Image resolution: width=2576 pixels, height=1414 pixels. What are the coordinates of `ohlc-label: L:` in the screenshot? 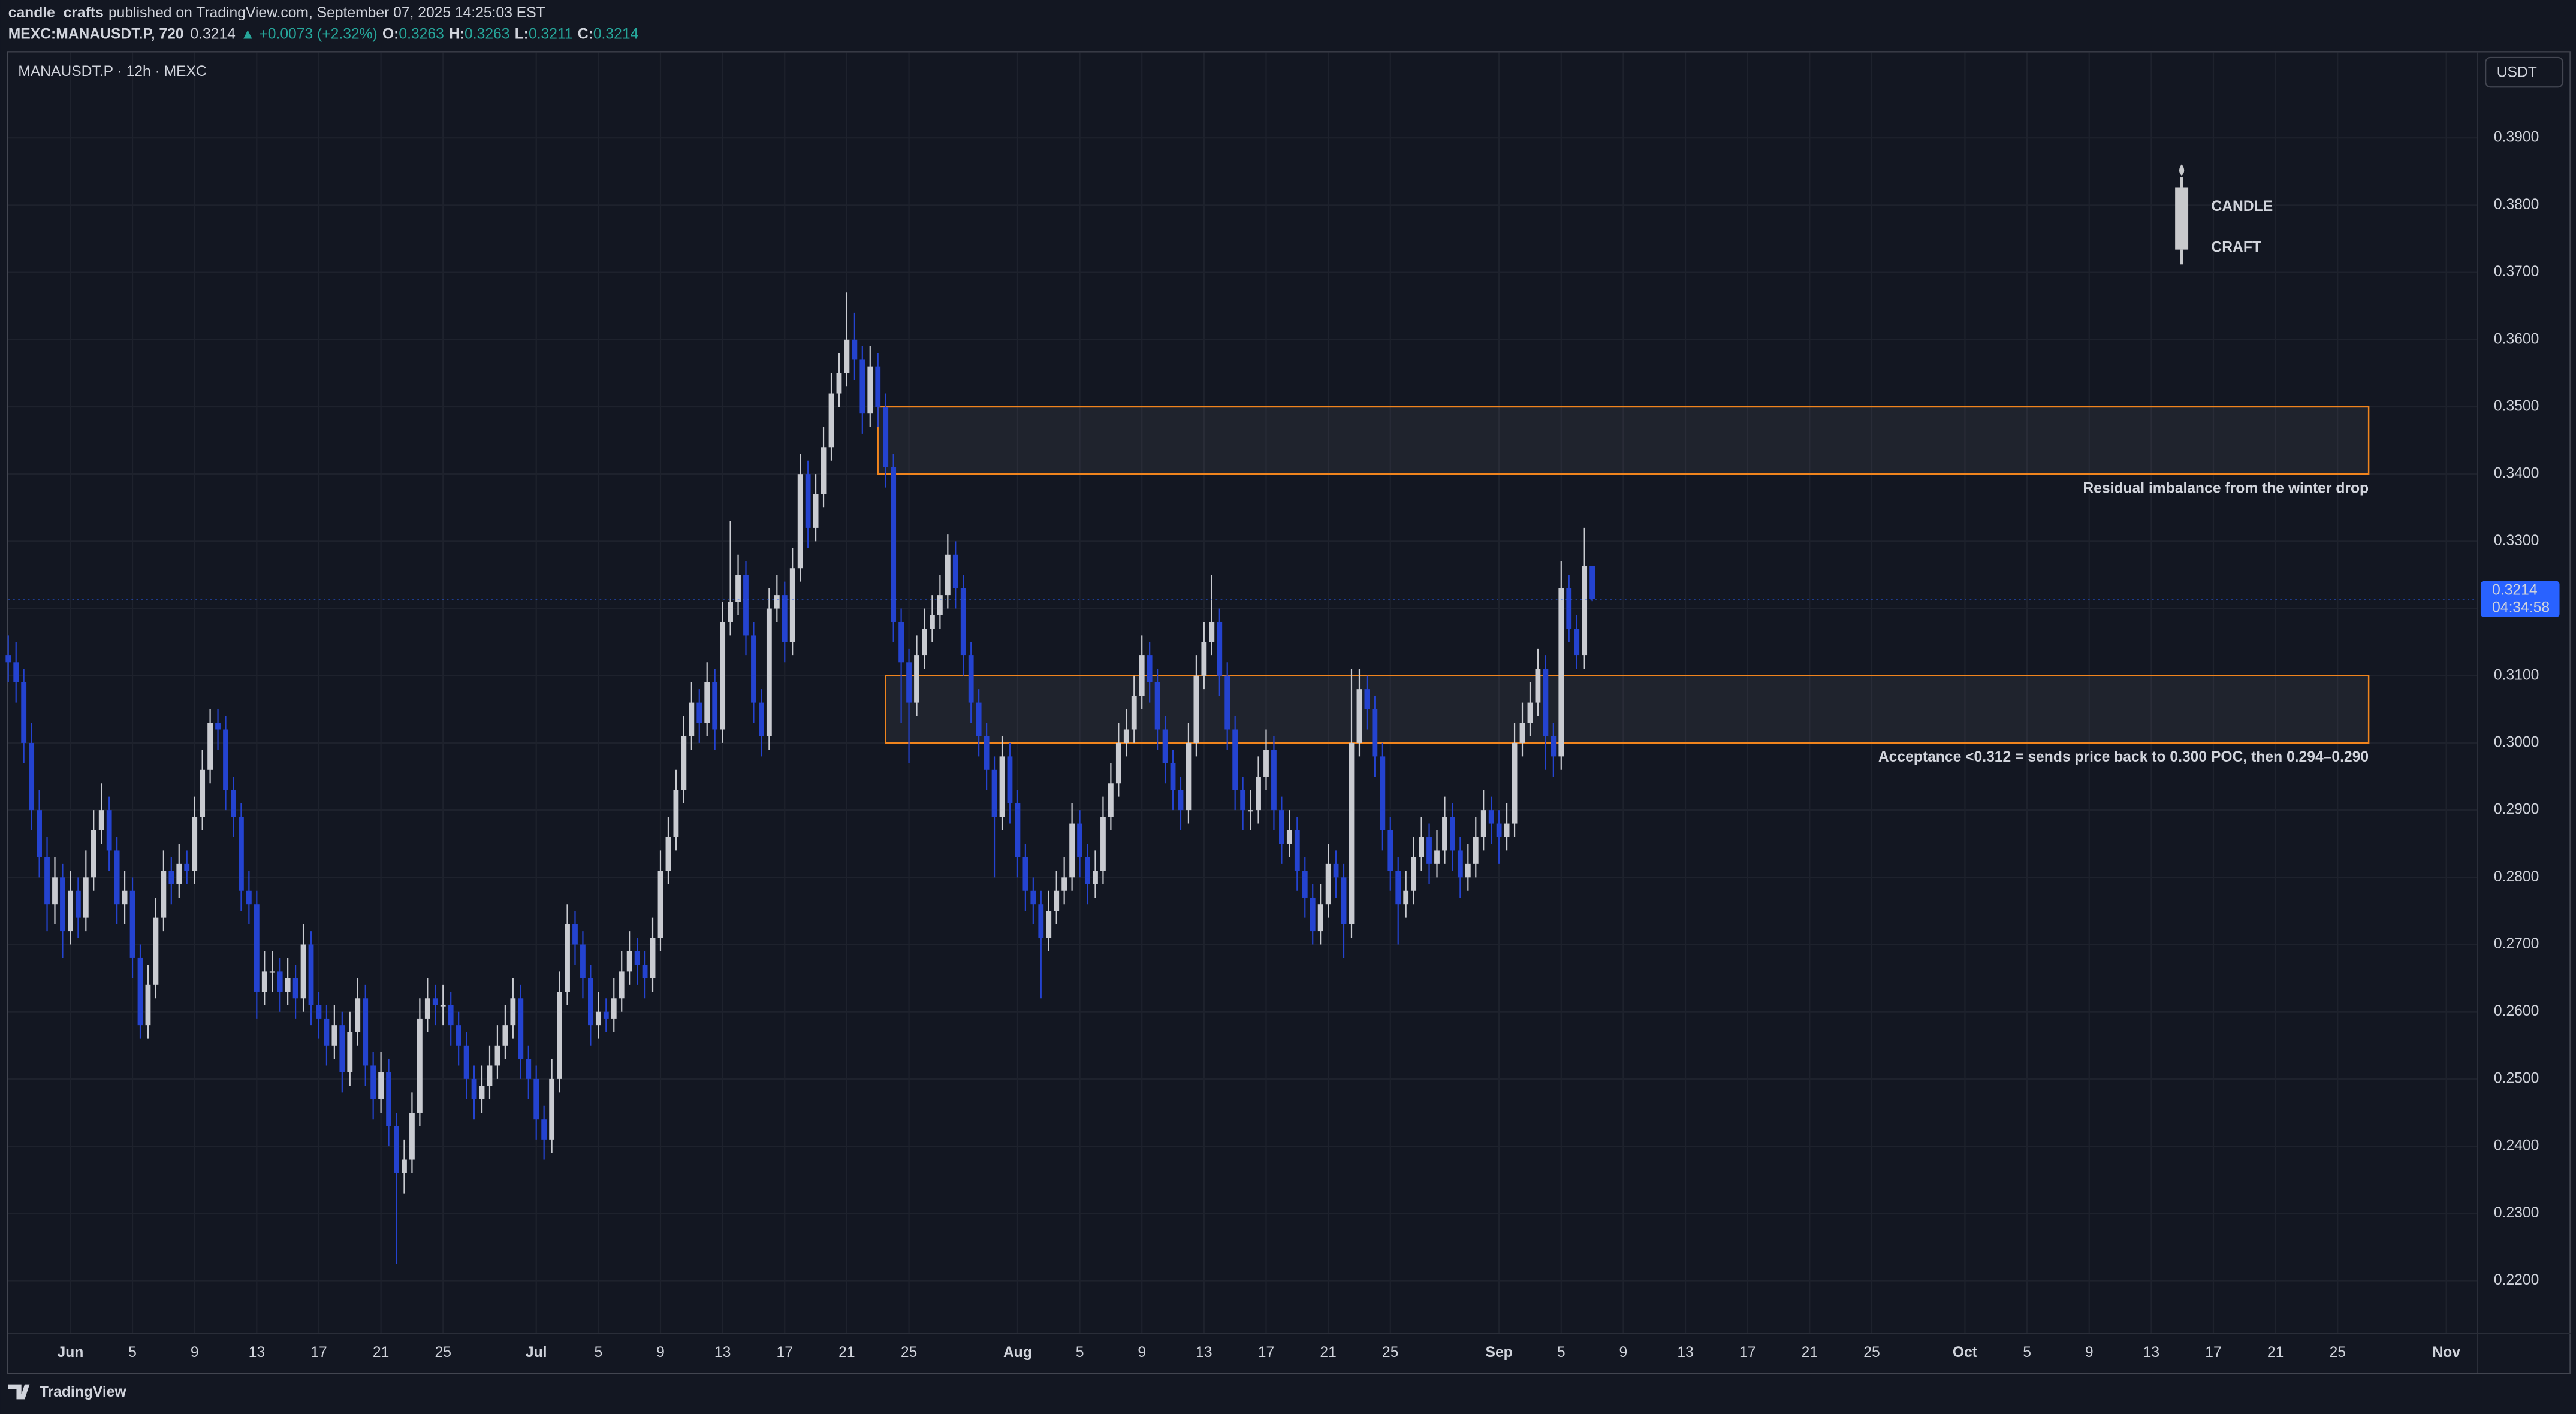 It's located at (522, 34).